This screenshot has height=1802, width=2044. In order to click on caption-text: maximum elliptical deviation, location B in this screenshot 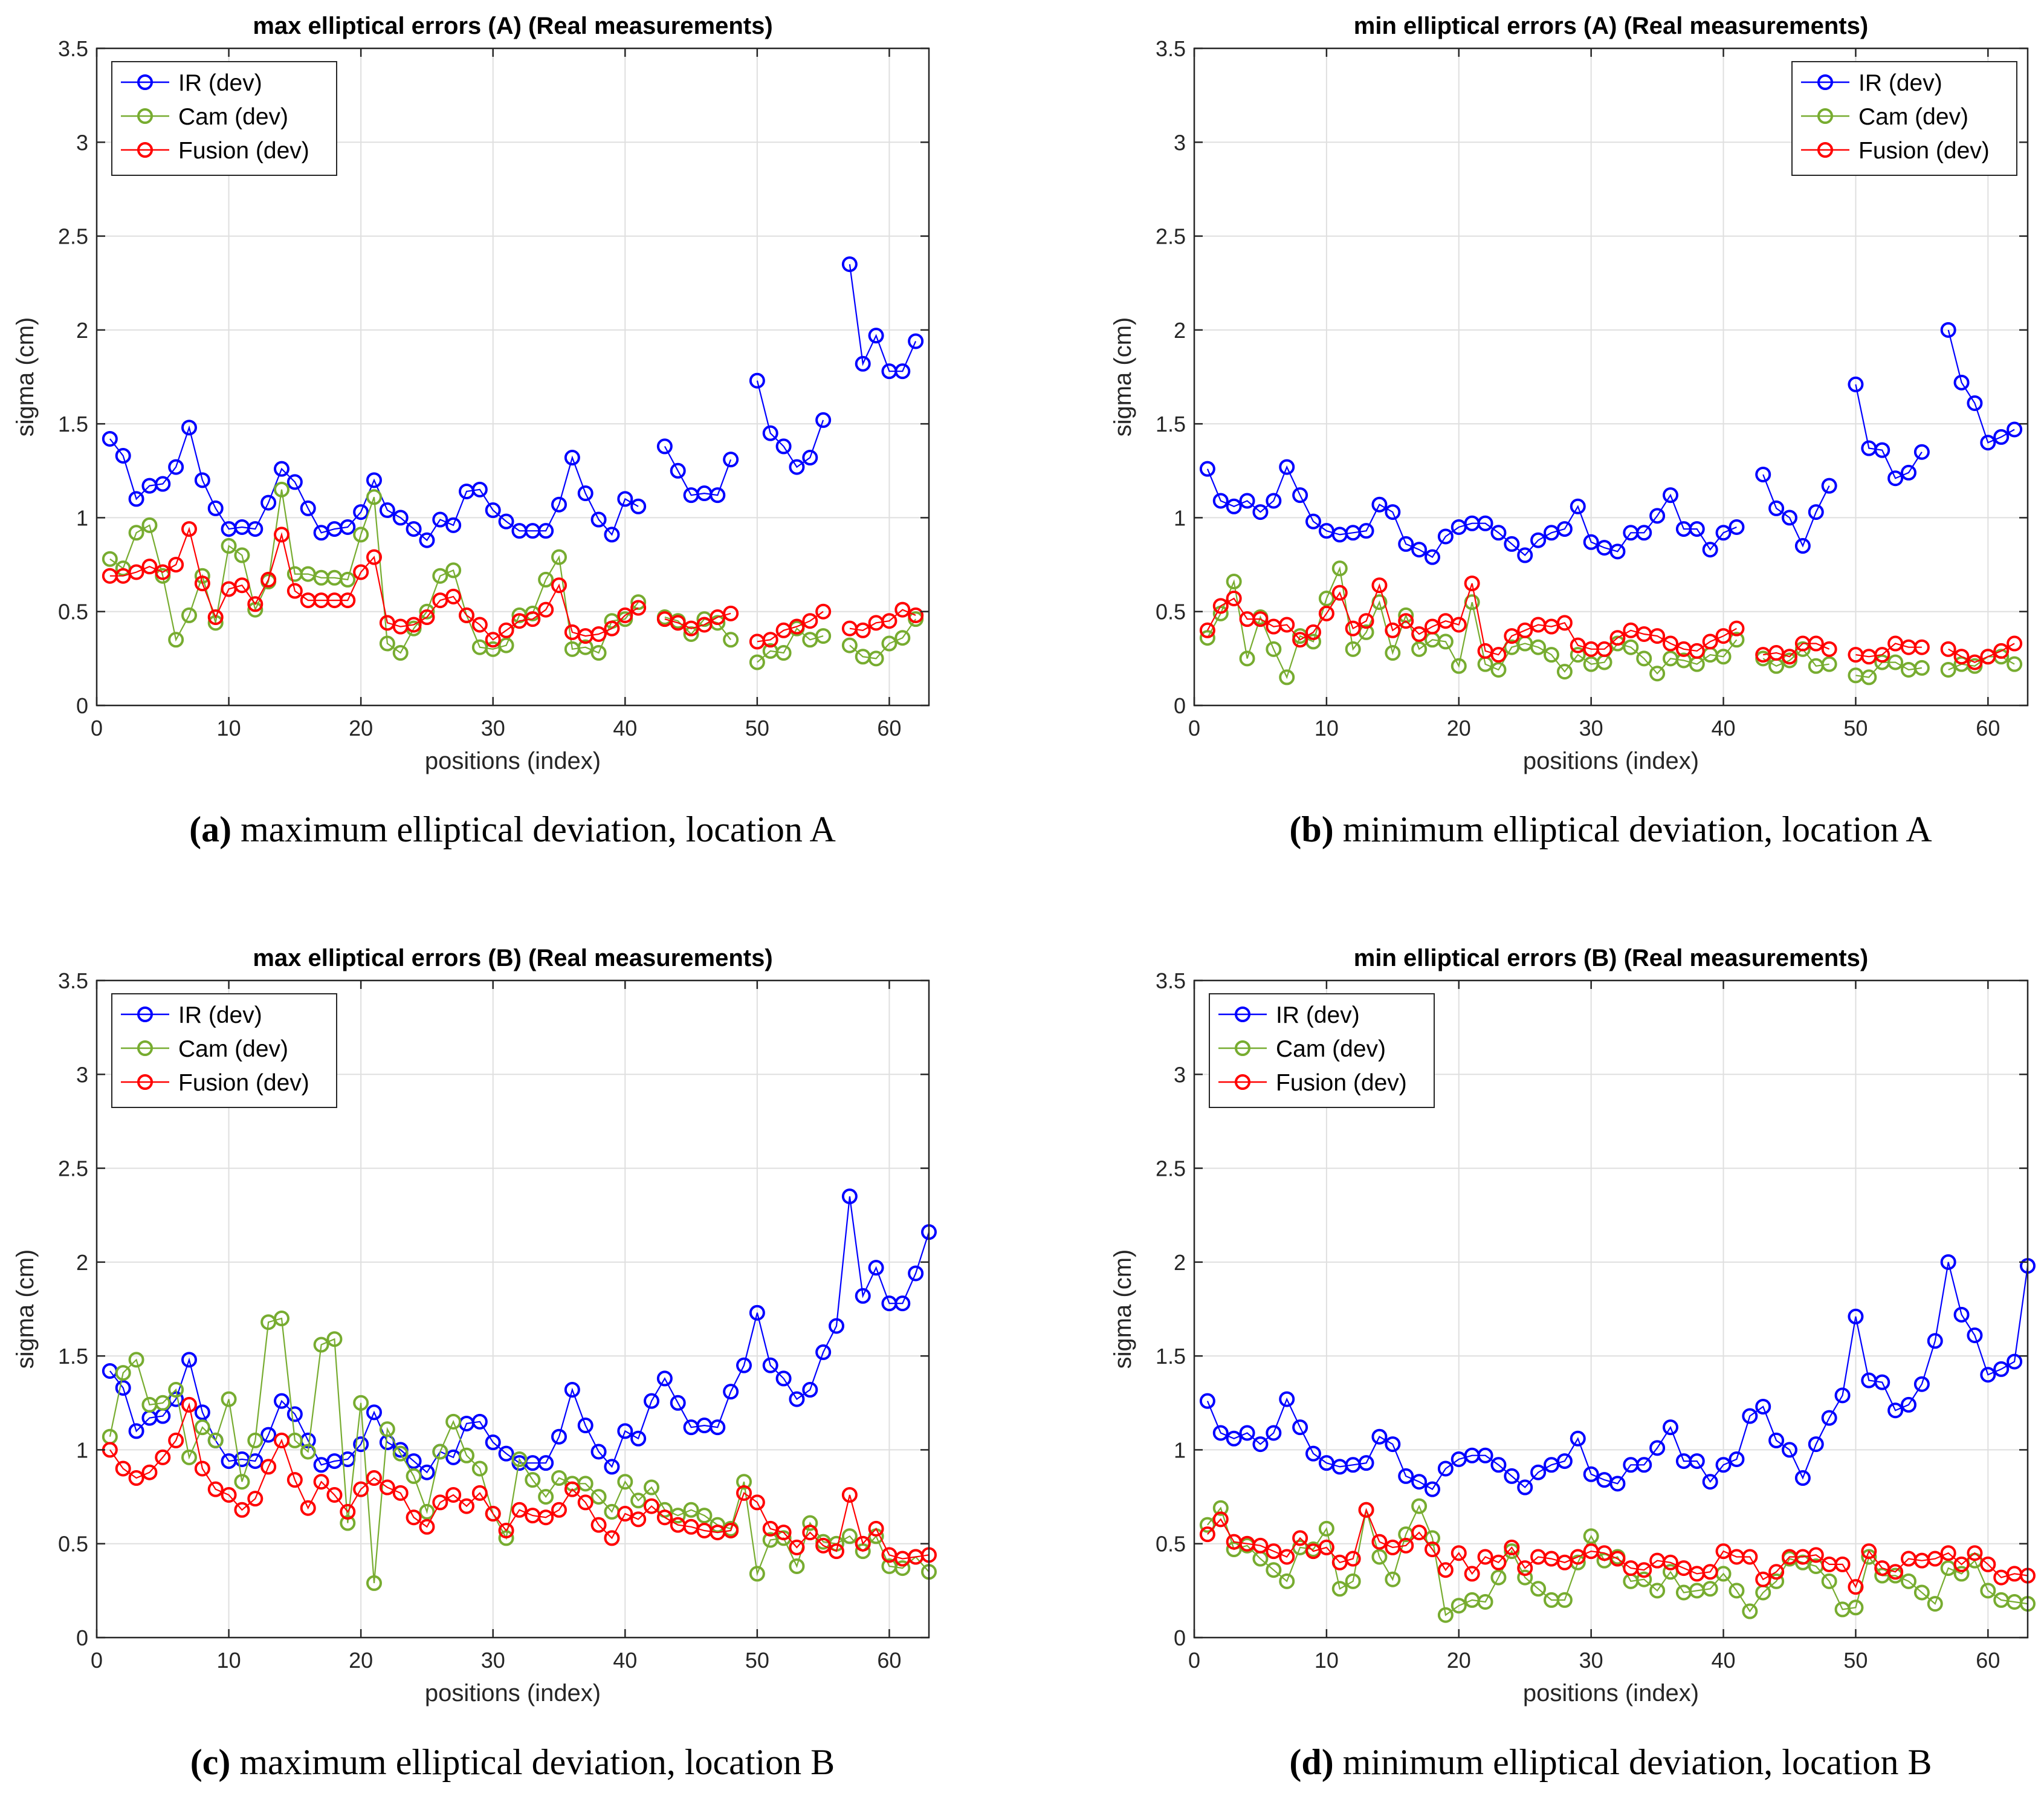, I will do `click(537, 1762)`.